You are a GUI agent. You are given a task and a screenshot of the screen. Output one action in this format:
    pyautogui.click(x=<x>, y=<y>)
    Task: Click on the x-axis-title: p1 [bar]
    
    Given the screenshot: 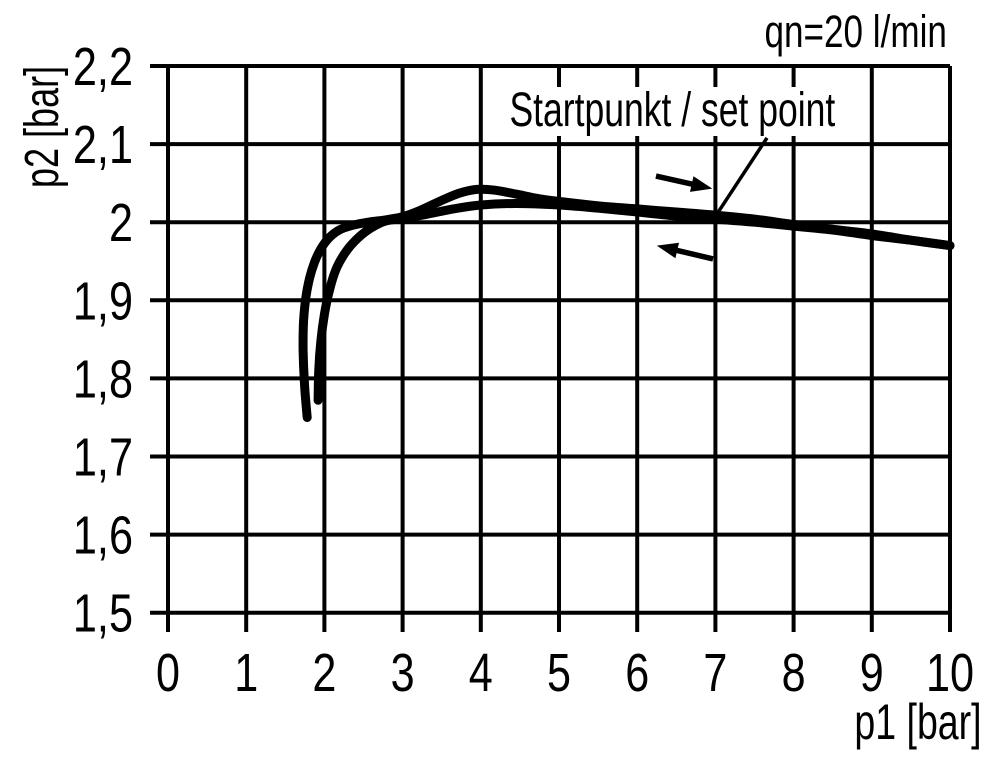 What is the action you would take?
    pyautogui.click(x=918, y=722)
    